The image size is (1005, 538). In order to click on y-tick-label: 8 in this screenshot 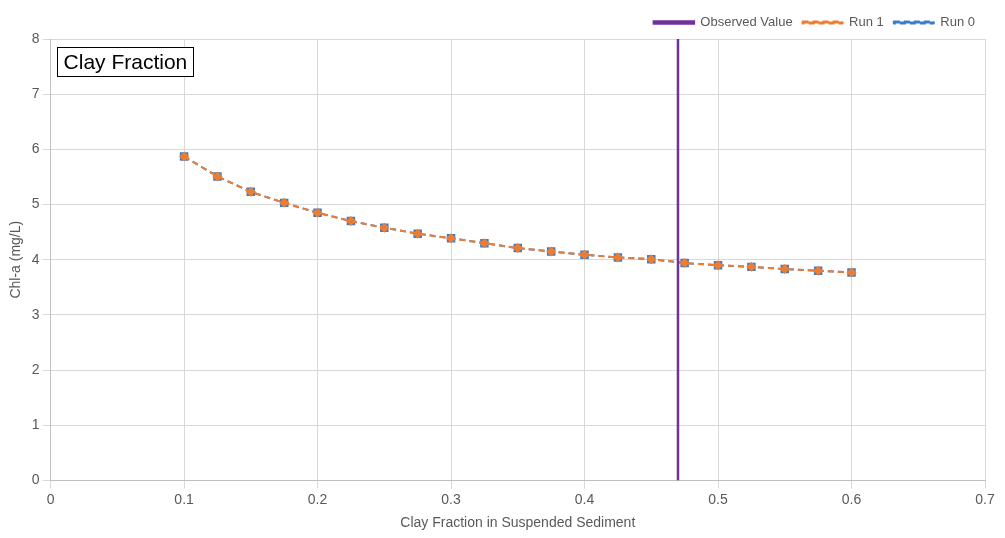, I will do `click(35, 37)`.